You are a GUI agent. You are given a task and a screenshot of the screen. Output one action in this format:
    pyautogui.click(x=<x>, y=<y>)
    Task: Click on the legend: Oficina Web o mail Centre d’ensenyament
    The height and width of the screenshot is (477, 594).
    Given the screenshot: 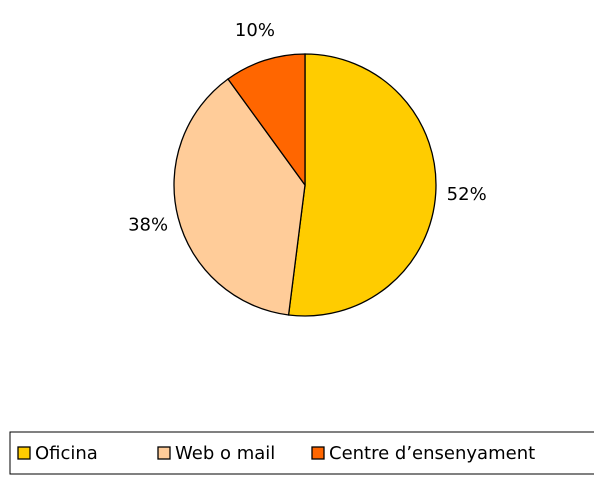 What is the action you would take?
    pyautogui.click(x=301, y=453)
    